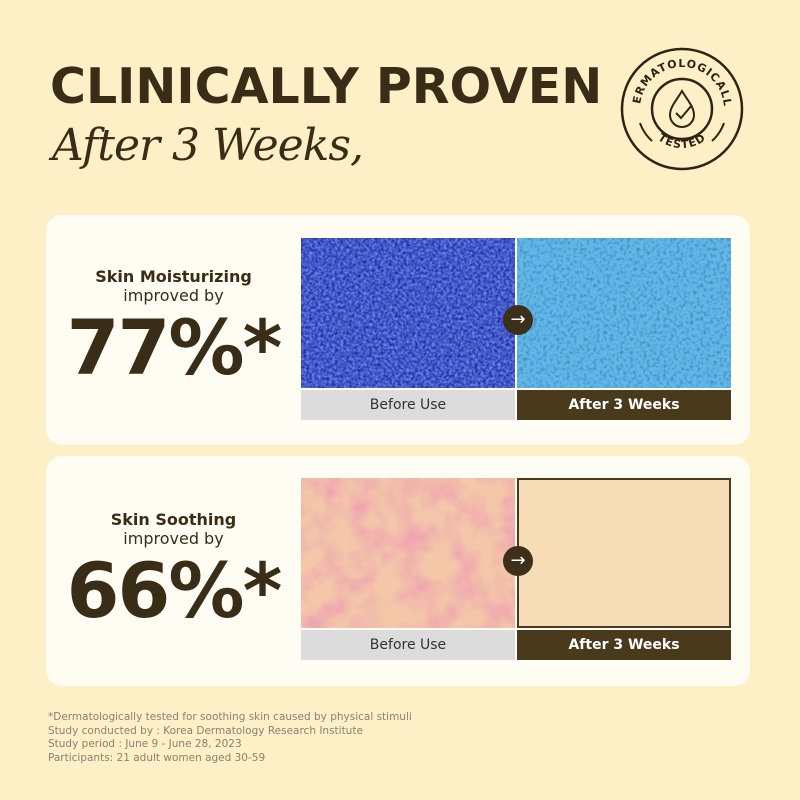  What do you see at coordinates (174, 590) in the screenshot?
I see `stat-percent: 66%*` at bounding box center [174, 590].